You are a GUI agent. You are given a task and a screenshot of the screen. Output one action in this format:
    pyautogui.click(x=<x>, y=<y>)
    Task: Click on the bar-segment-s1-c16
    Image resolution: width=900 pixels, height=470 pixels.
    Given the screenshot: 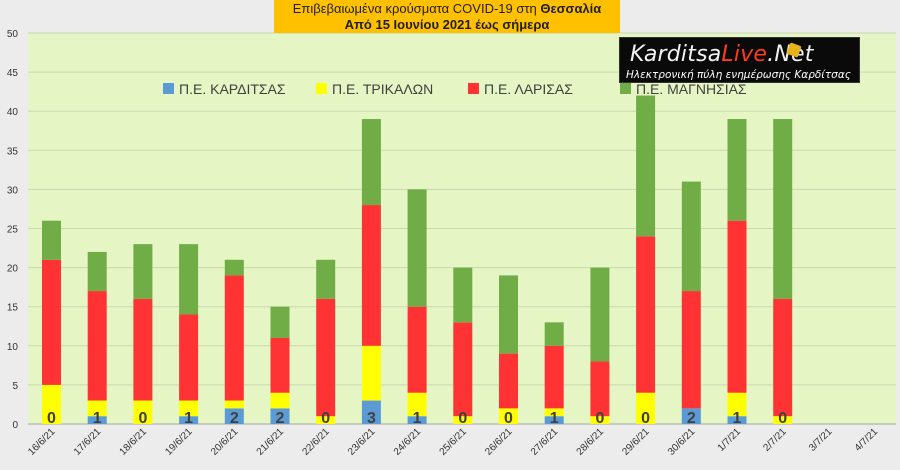 What is the action you would take?
    pyautogui.click(x=783, y=420)
    